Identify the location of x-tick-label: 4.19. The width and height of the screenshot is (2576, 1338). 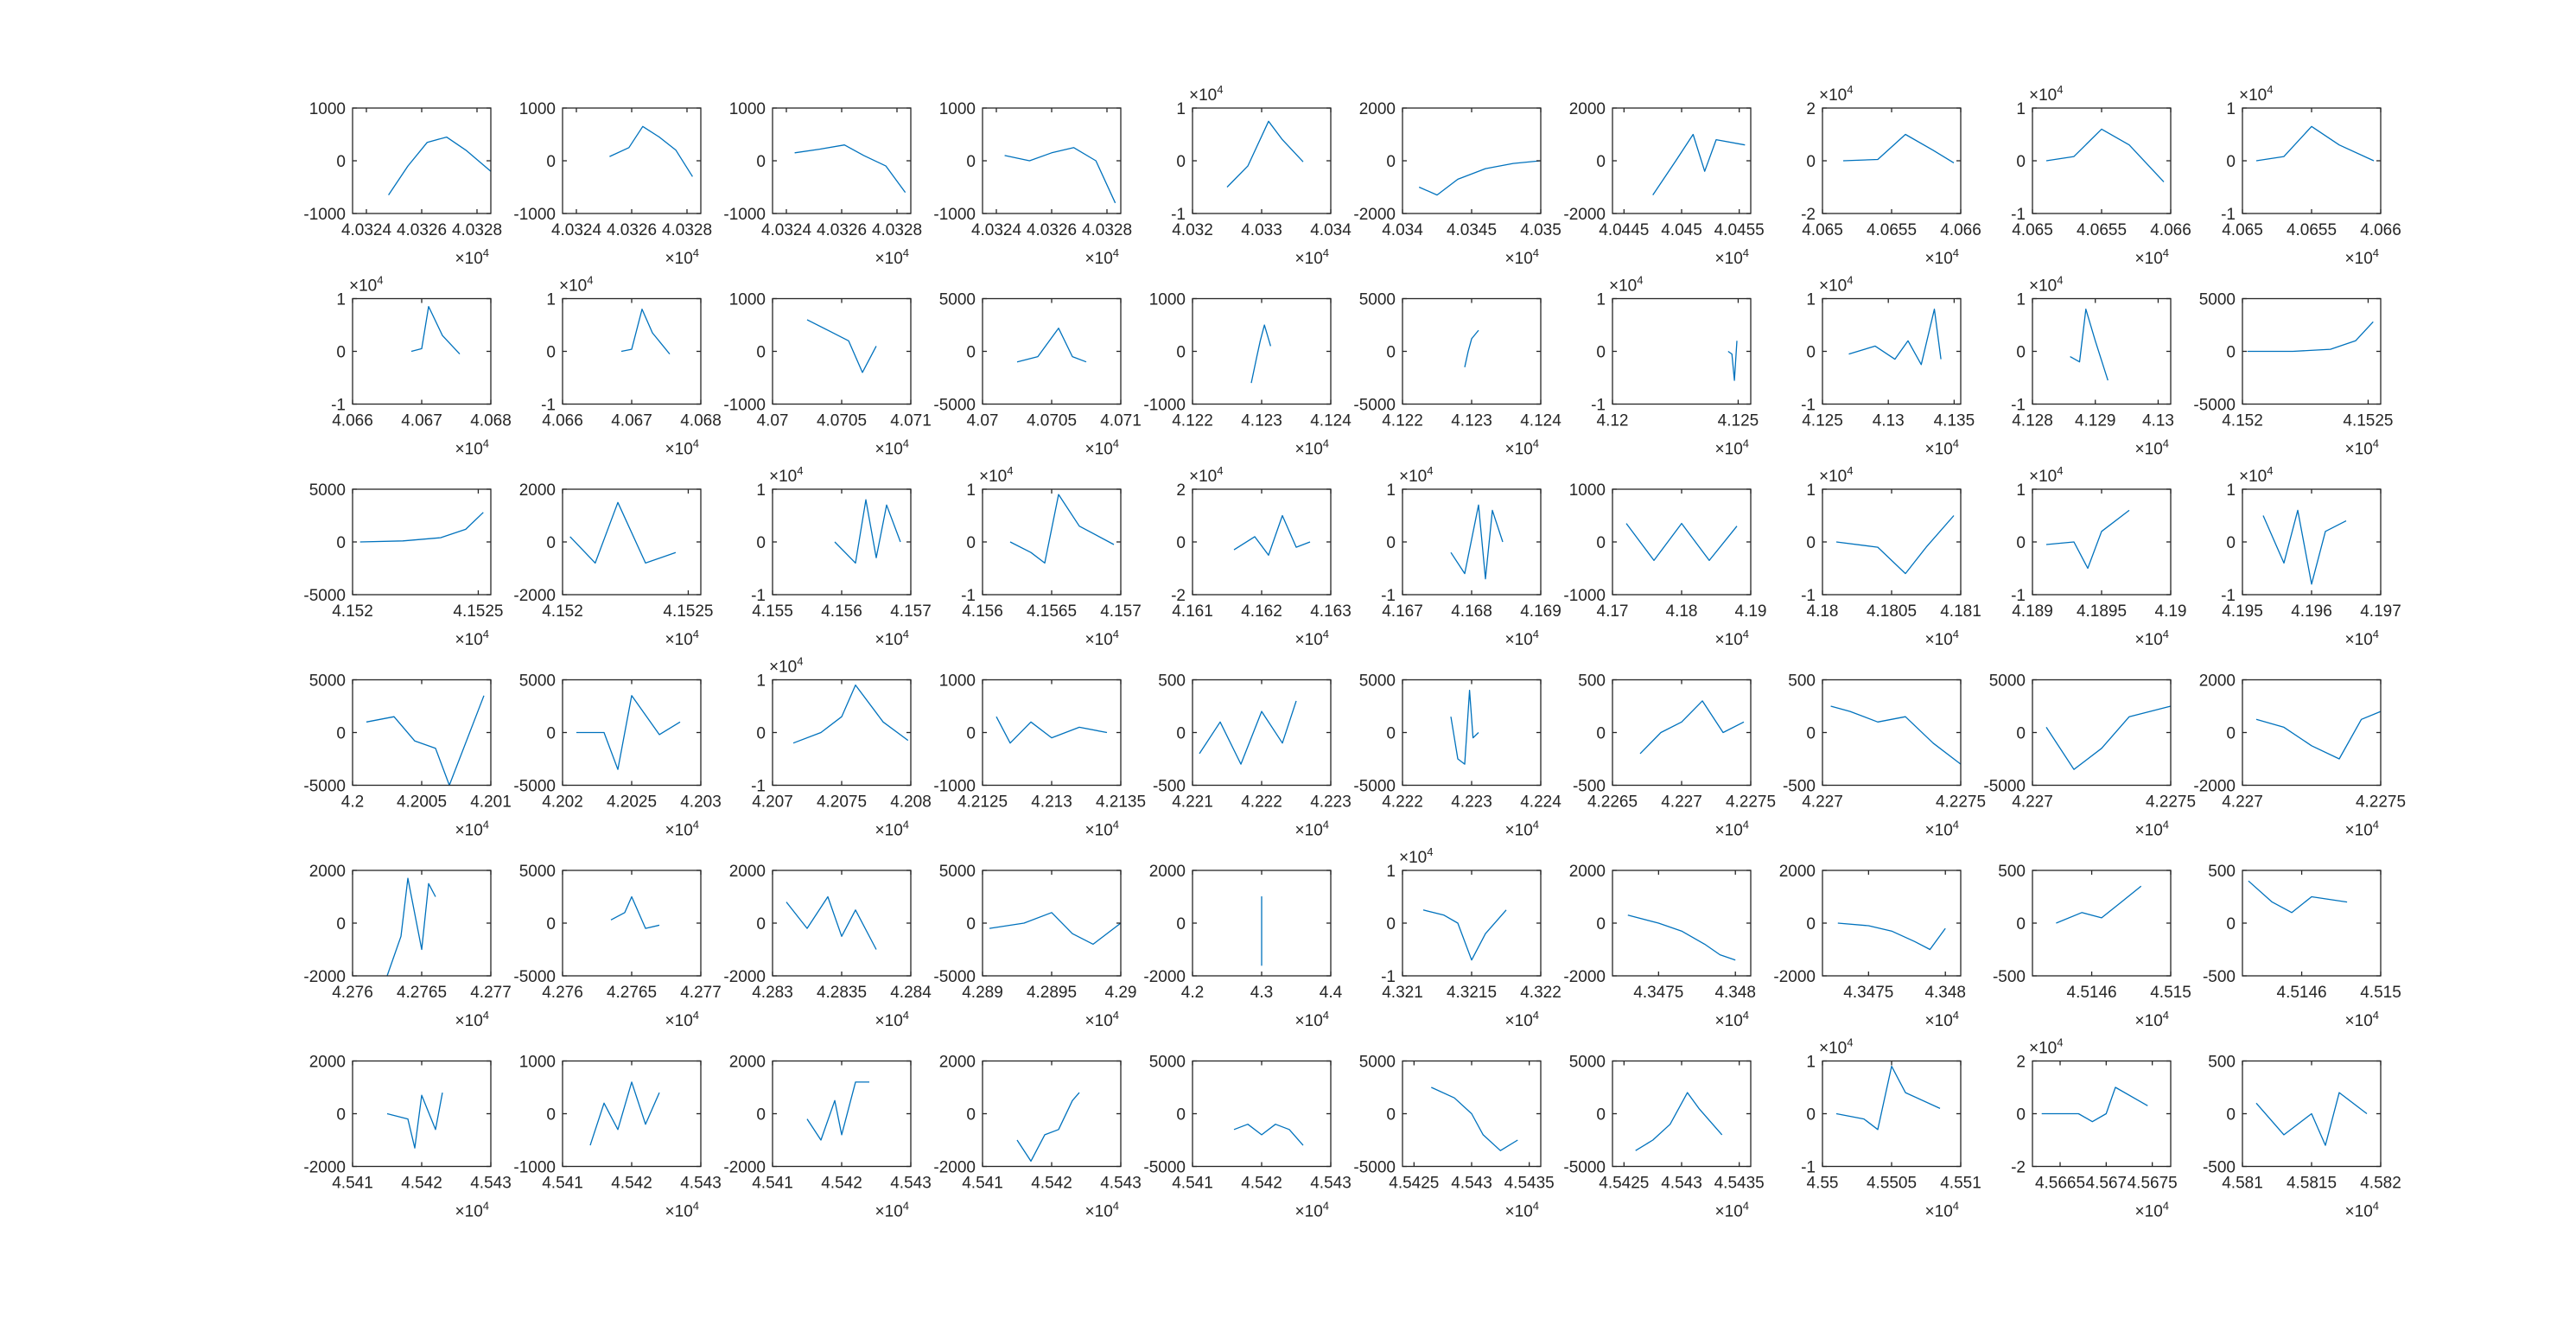
(1751, 611).